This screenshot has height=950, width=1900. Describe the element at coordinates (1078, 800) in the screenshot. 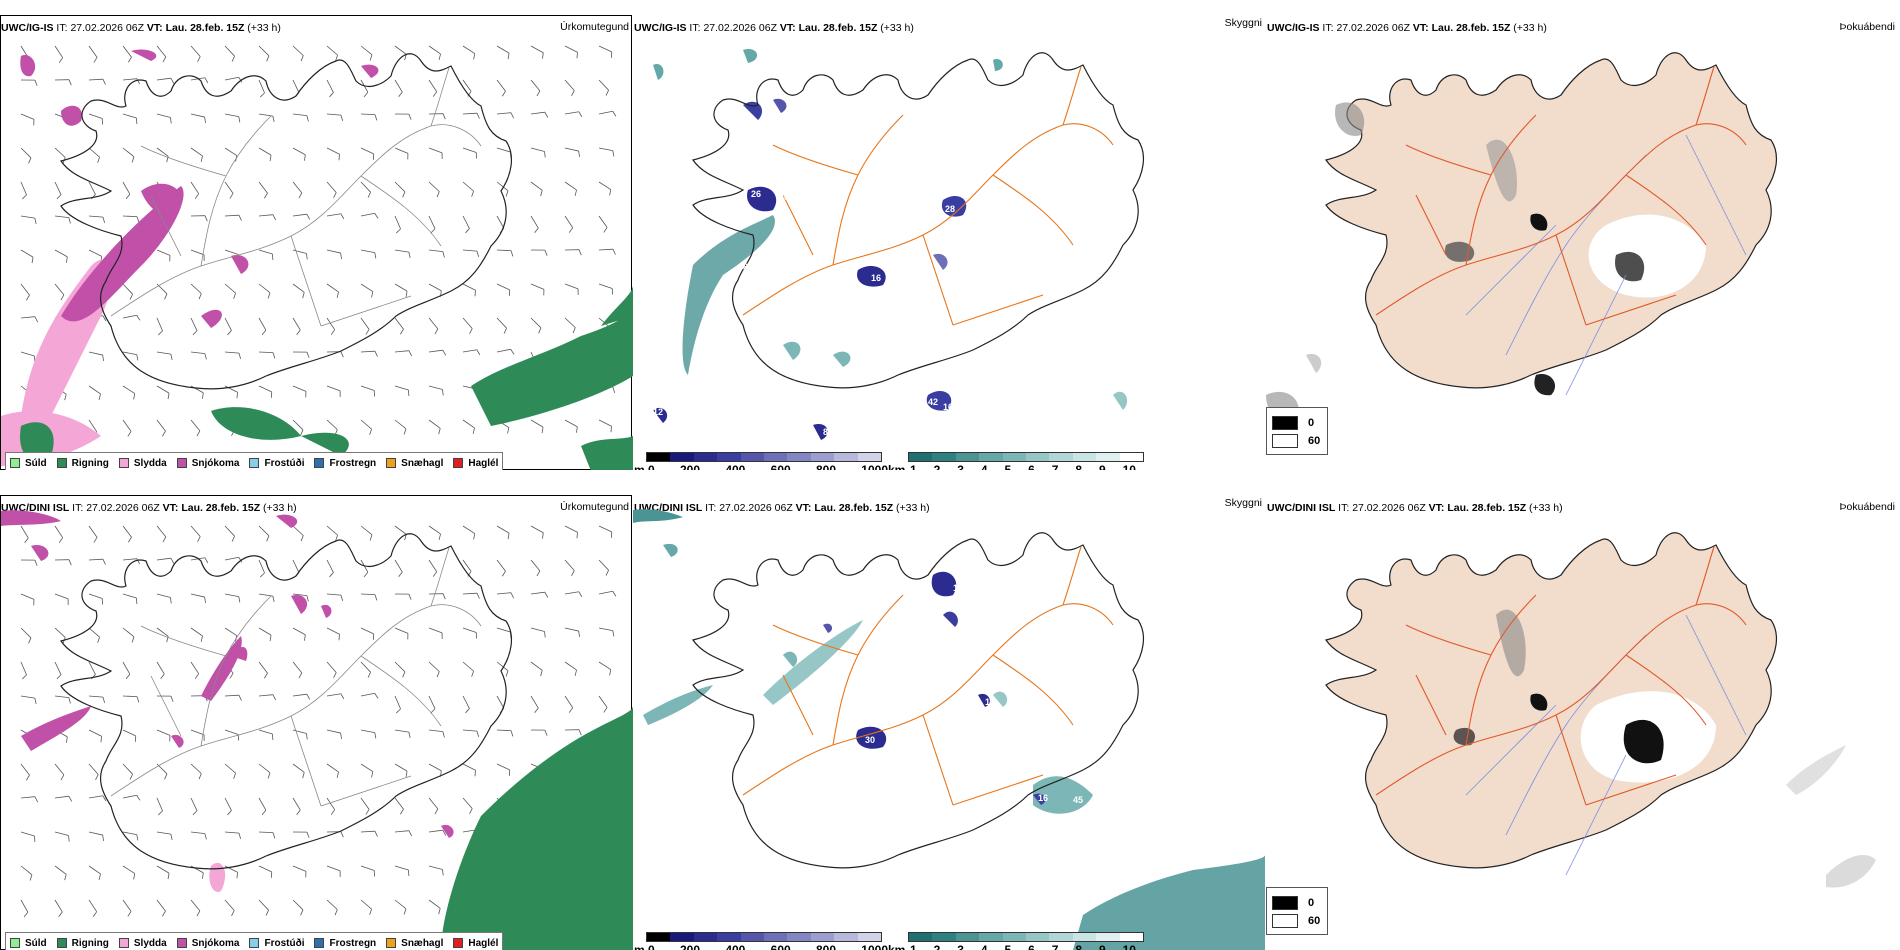

I see `cloud-base-label: 45` at that location.